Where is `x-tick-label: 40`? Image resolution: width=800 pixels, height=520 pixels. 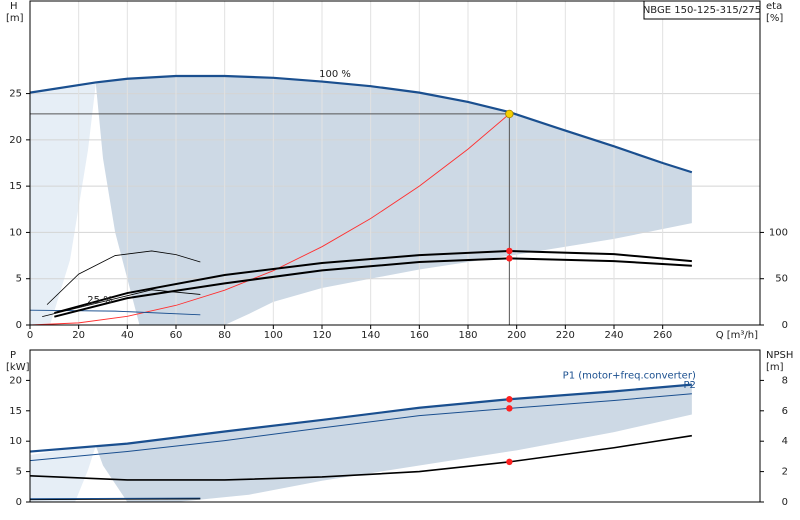 x-tick-label: 40 is located at coordinates (127, 335).